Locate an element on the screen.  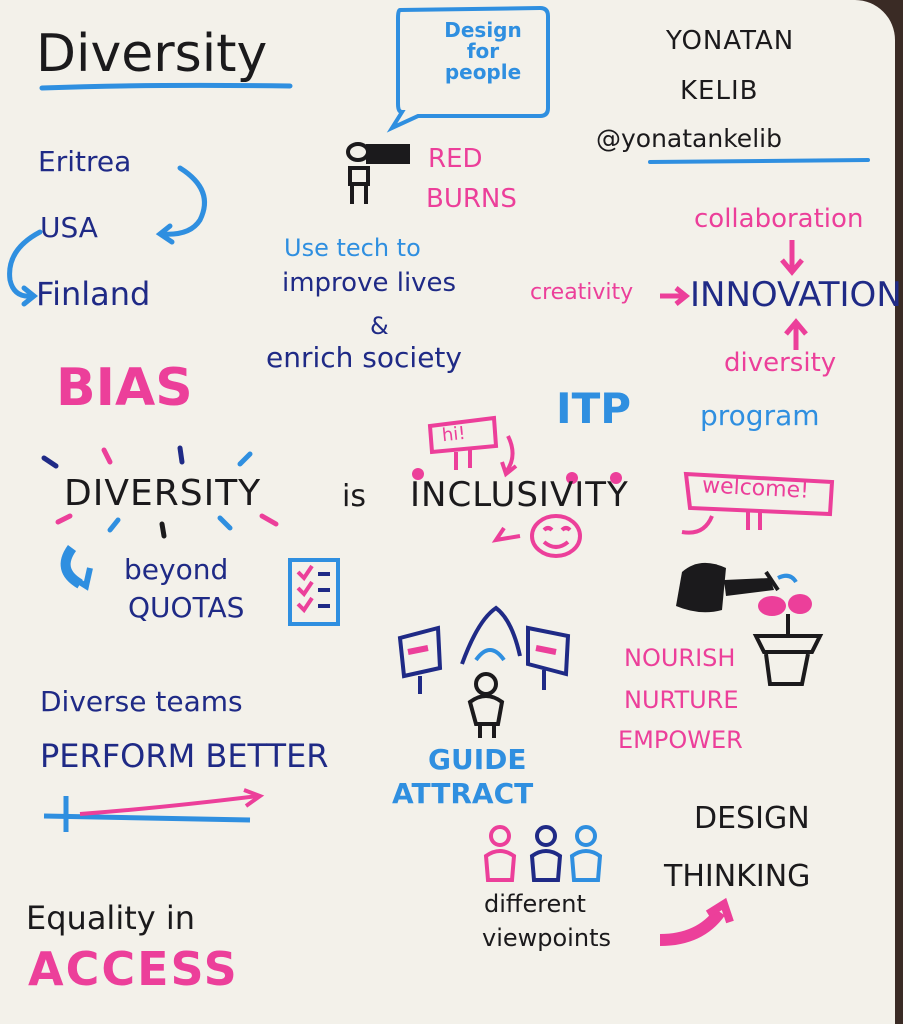
speech-bubble-shape is located at coordinates (468, 69).